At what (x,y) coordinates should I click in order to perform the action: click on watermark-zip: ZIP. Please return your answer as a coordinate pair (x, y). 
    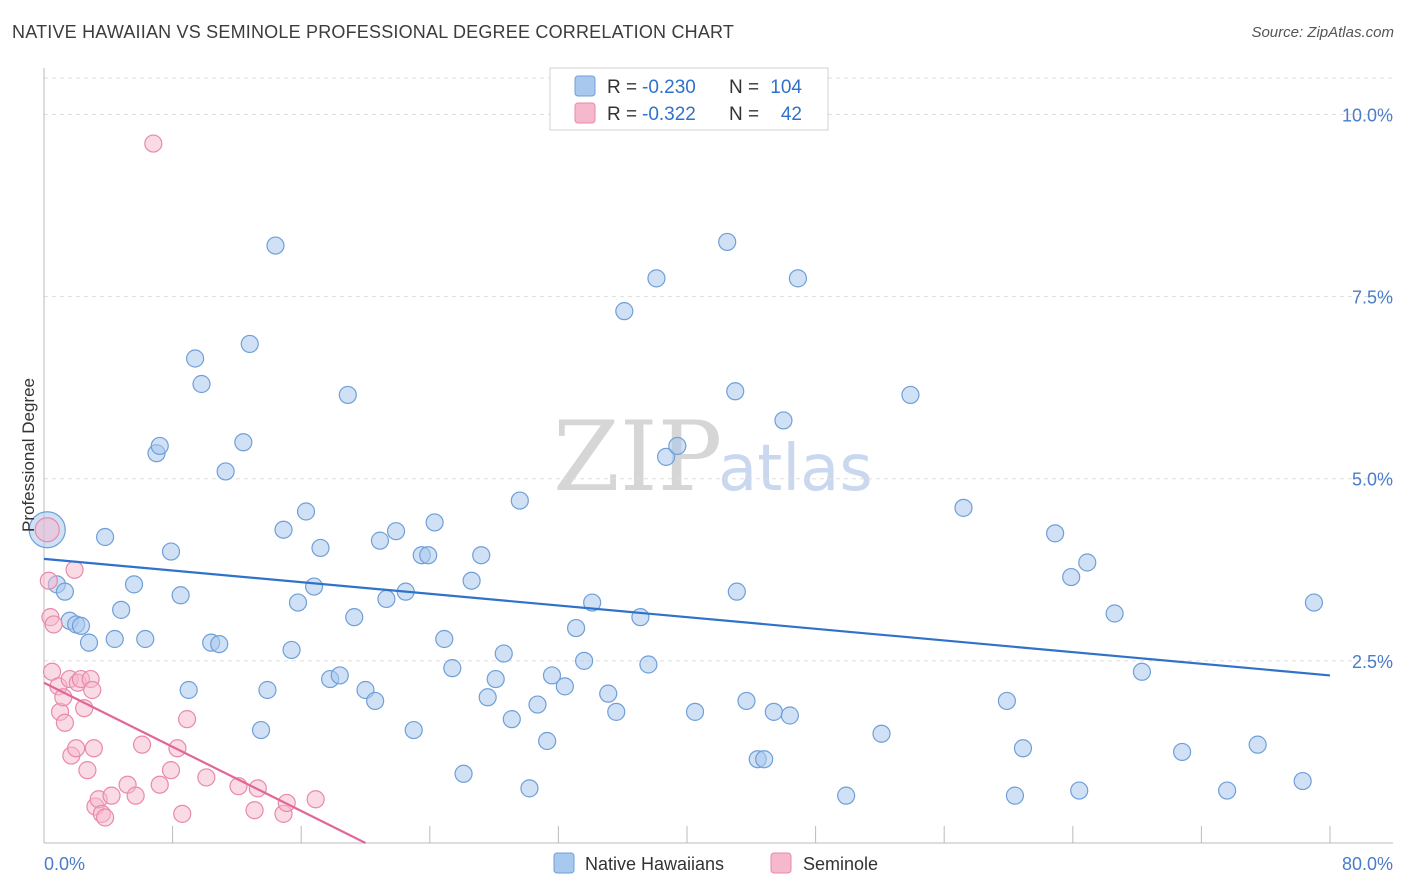
    Looking at the image, I should click on (637, 457).